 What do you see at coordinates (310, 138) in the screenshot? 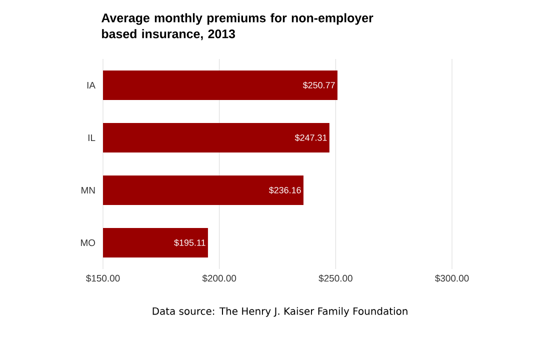
I see `data-label: $247.31` at bounding box center [310, 138].